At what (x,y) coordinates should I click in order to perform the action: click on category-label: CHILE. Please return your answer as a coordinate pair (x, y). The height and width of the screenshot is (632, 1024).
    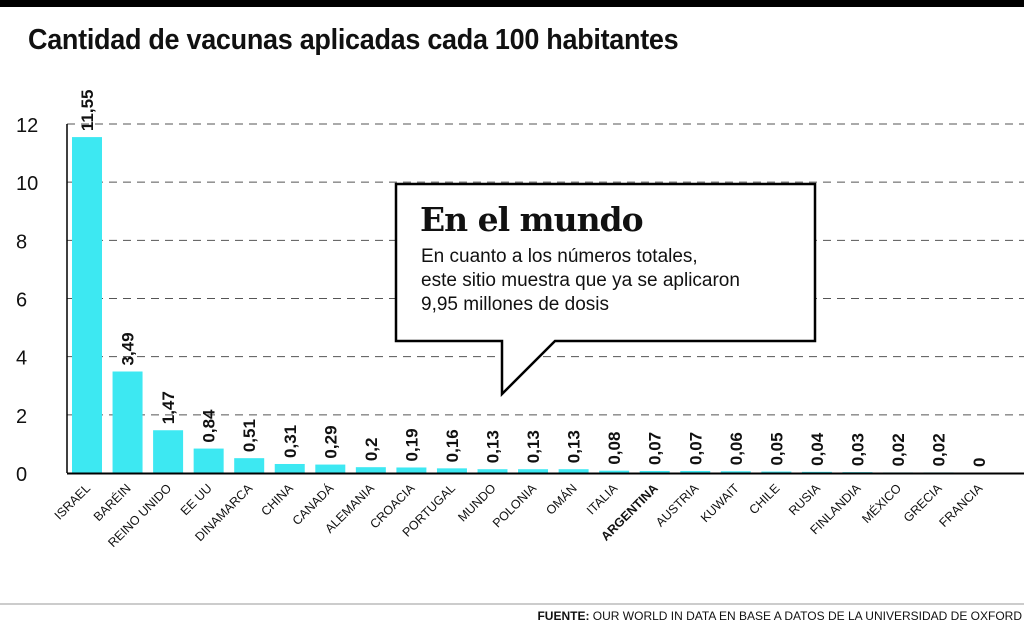
    Looking at the image, I should click on (765, 499).